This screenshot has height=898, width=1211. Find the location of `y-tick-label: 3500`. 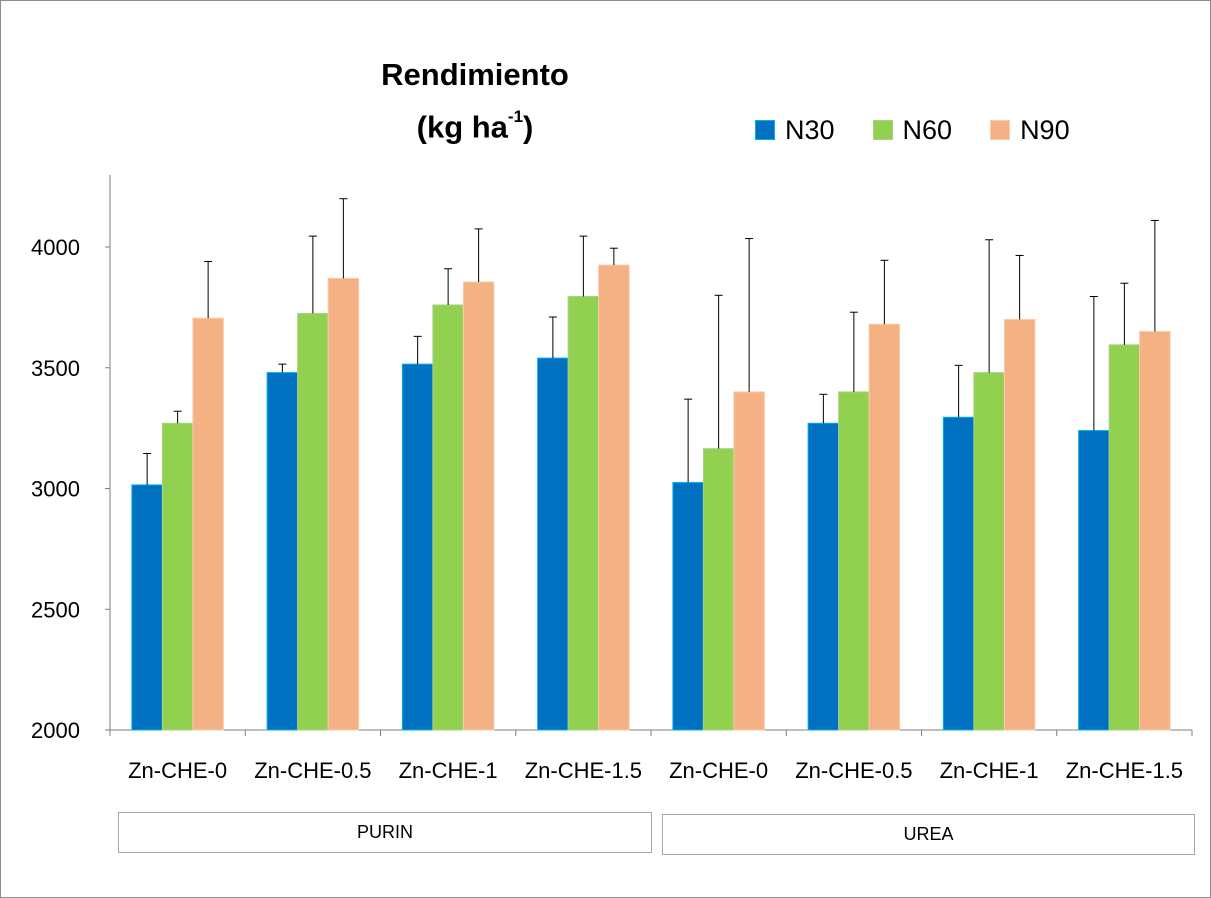

y-tick-label: 3500 is located at coordinates (55, 368).